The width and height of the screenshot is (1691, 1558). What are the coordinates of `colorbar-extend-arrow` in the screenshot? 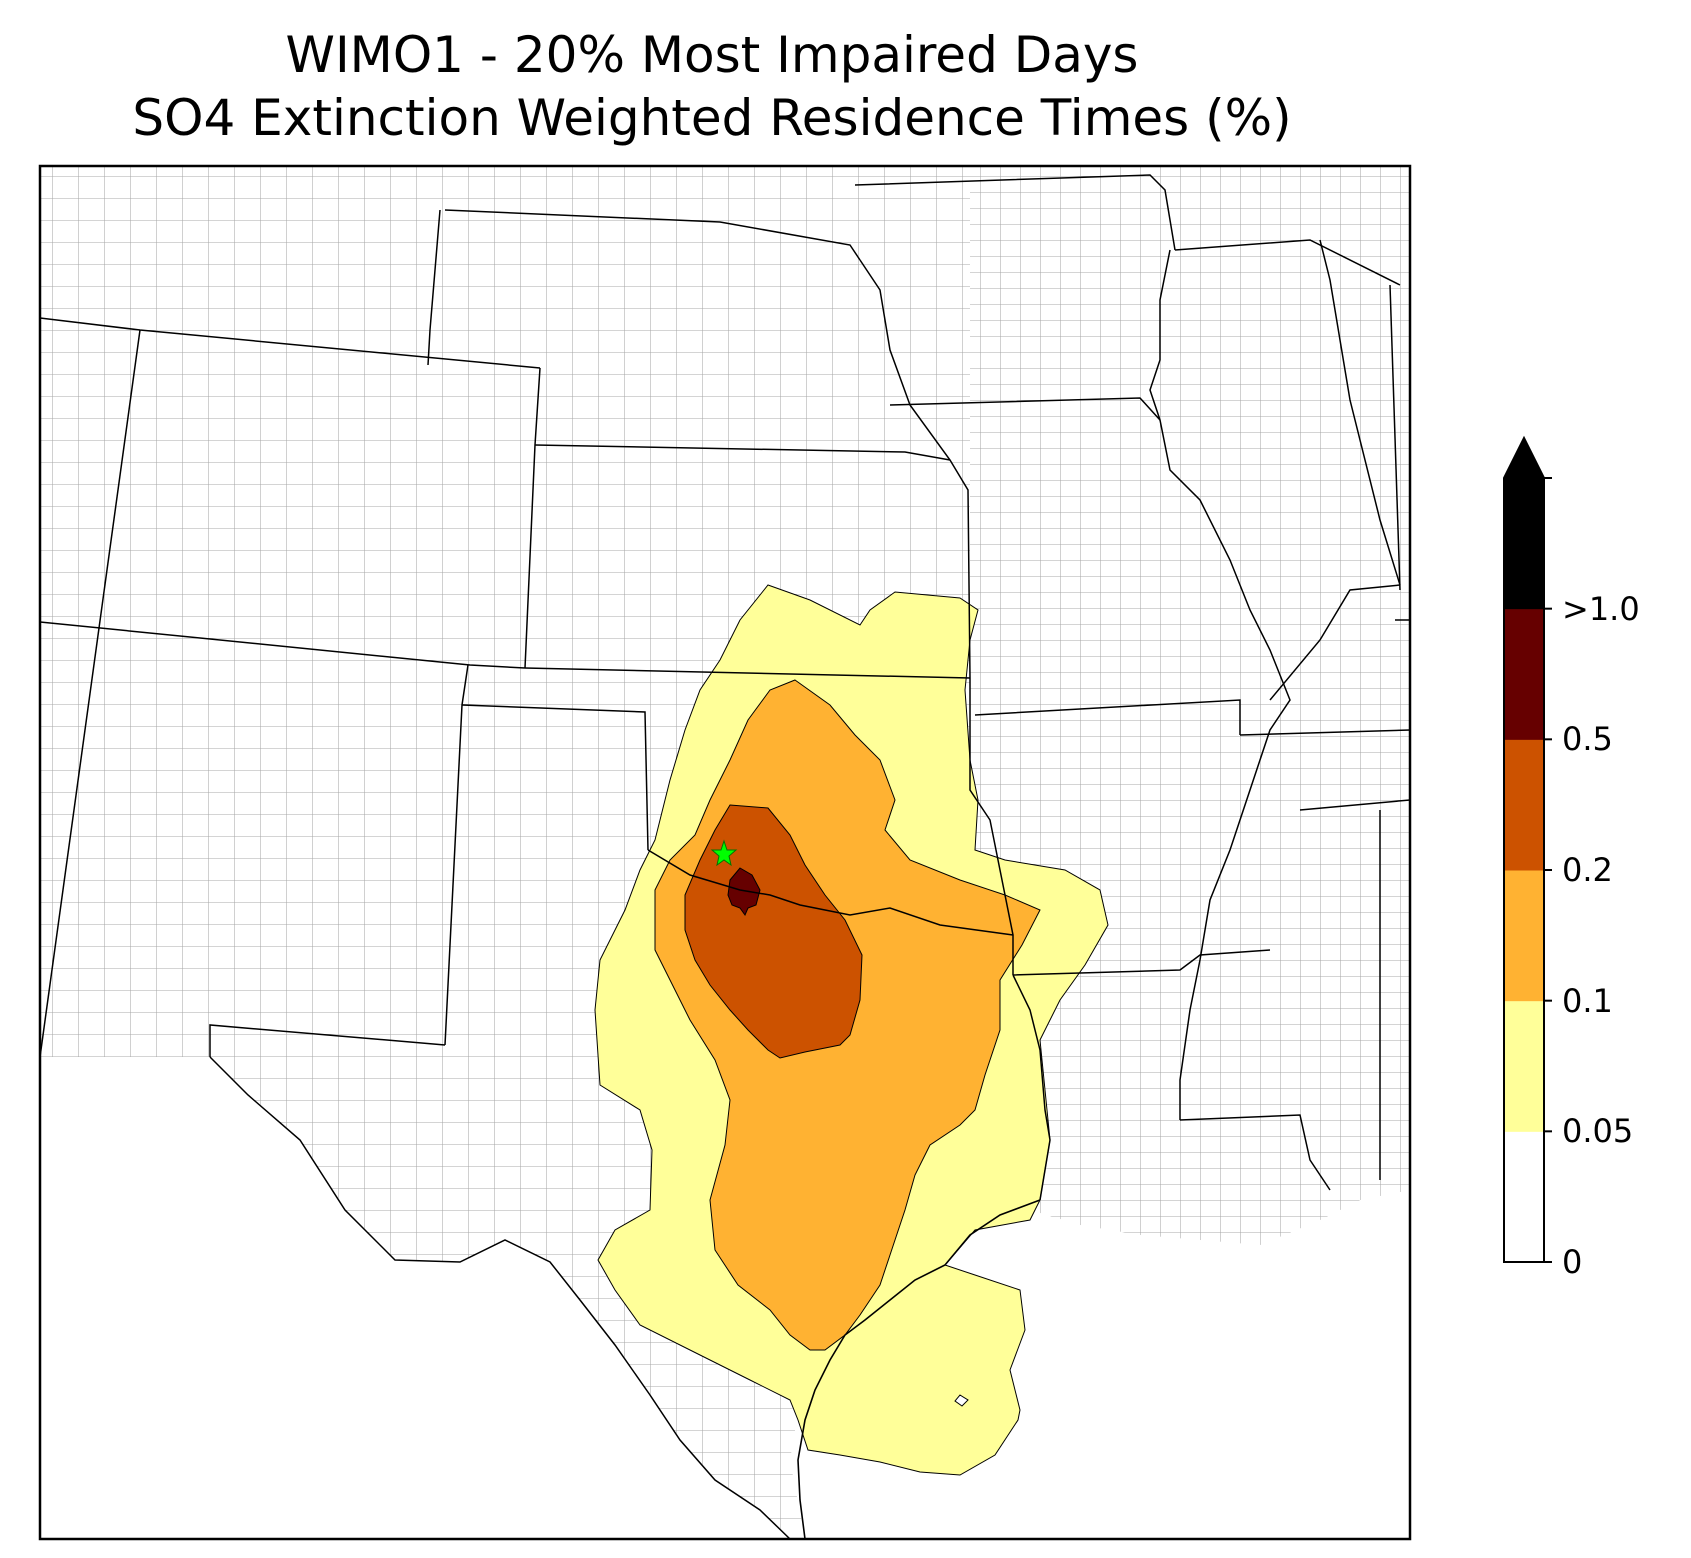 It's located at (1524, 458).